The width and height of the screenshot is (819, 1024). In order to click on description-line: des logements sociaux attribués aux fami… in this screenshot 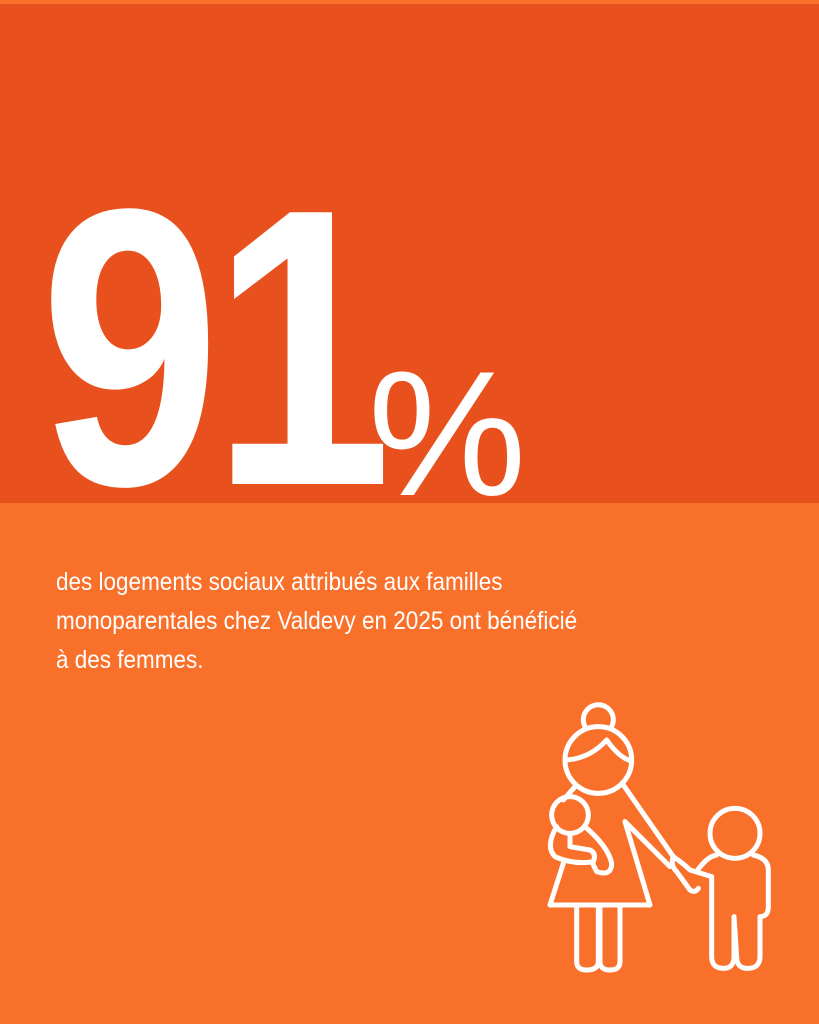, I will do `click(279, 582)`.